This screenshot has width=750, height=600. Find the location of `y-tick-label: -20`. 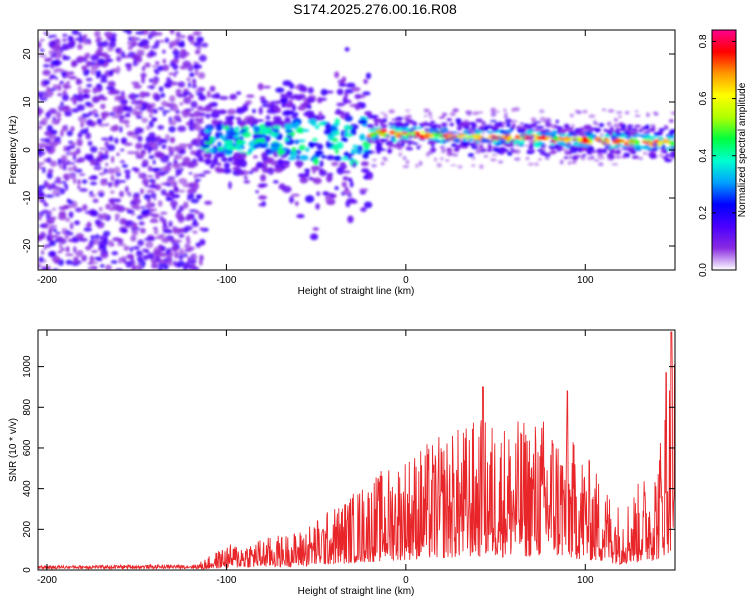

y-tick-label: -20 is located at coordinates (27, 245).